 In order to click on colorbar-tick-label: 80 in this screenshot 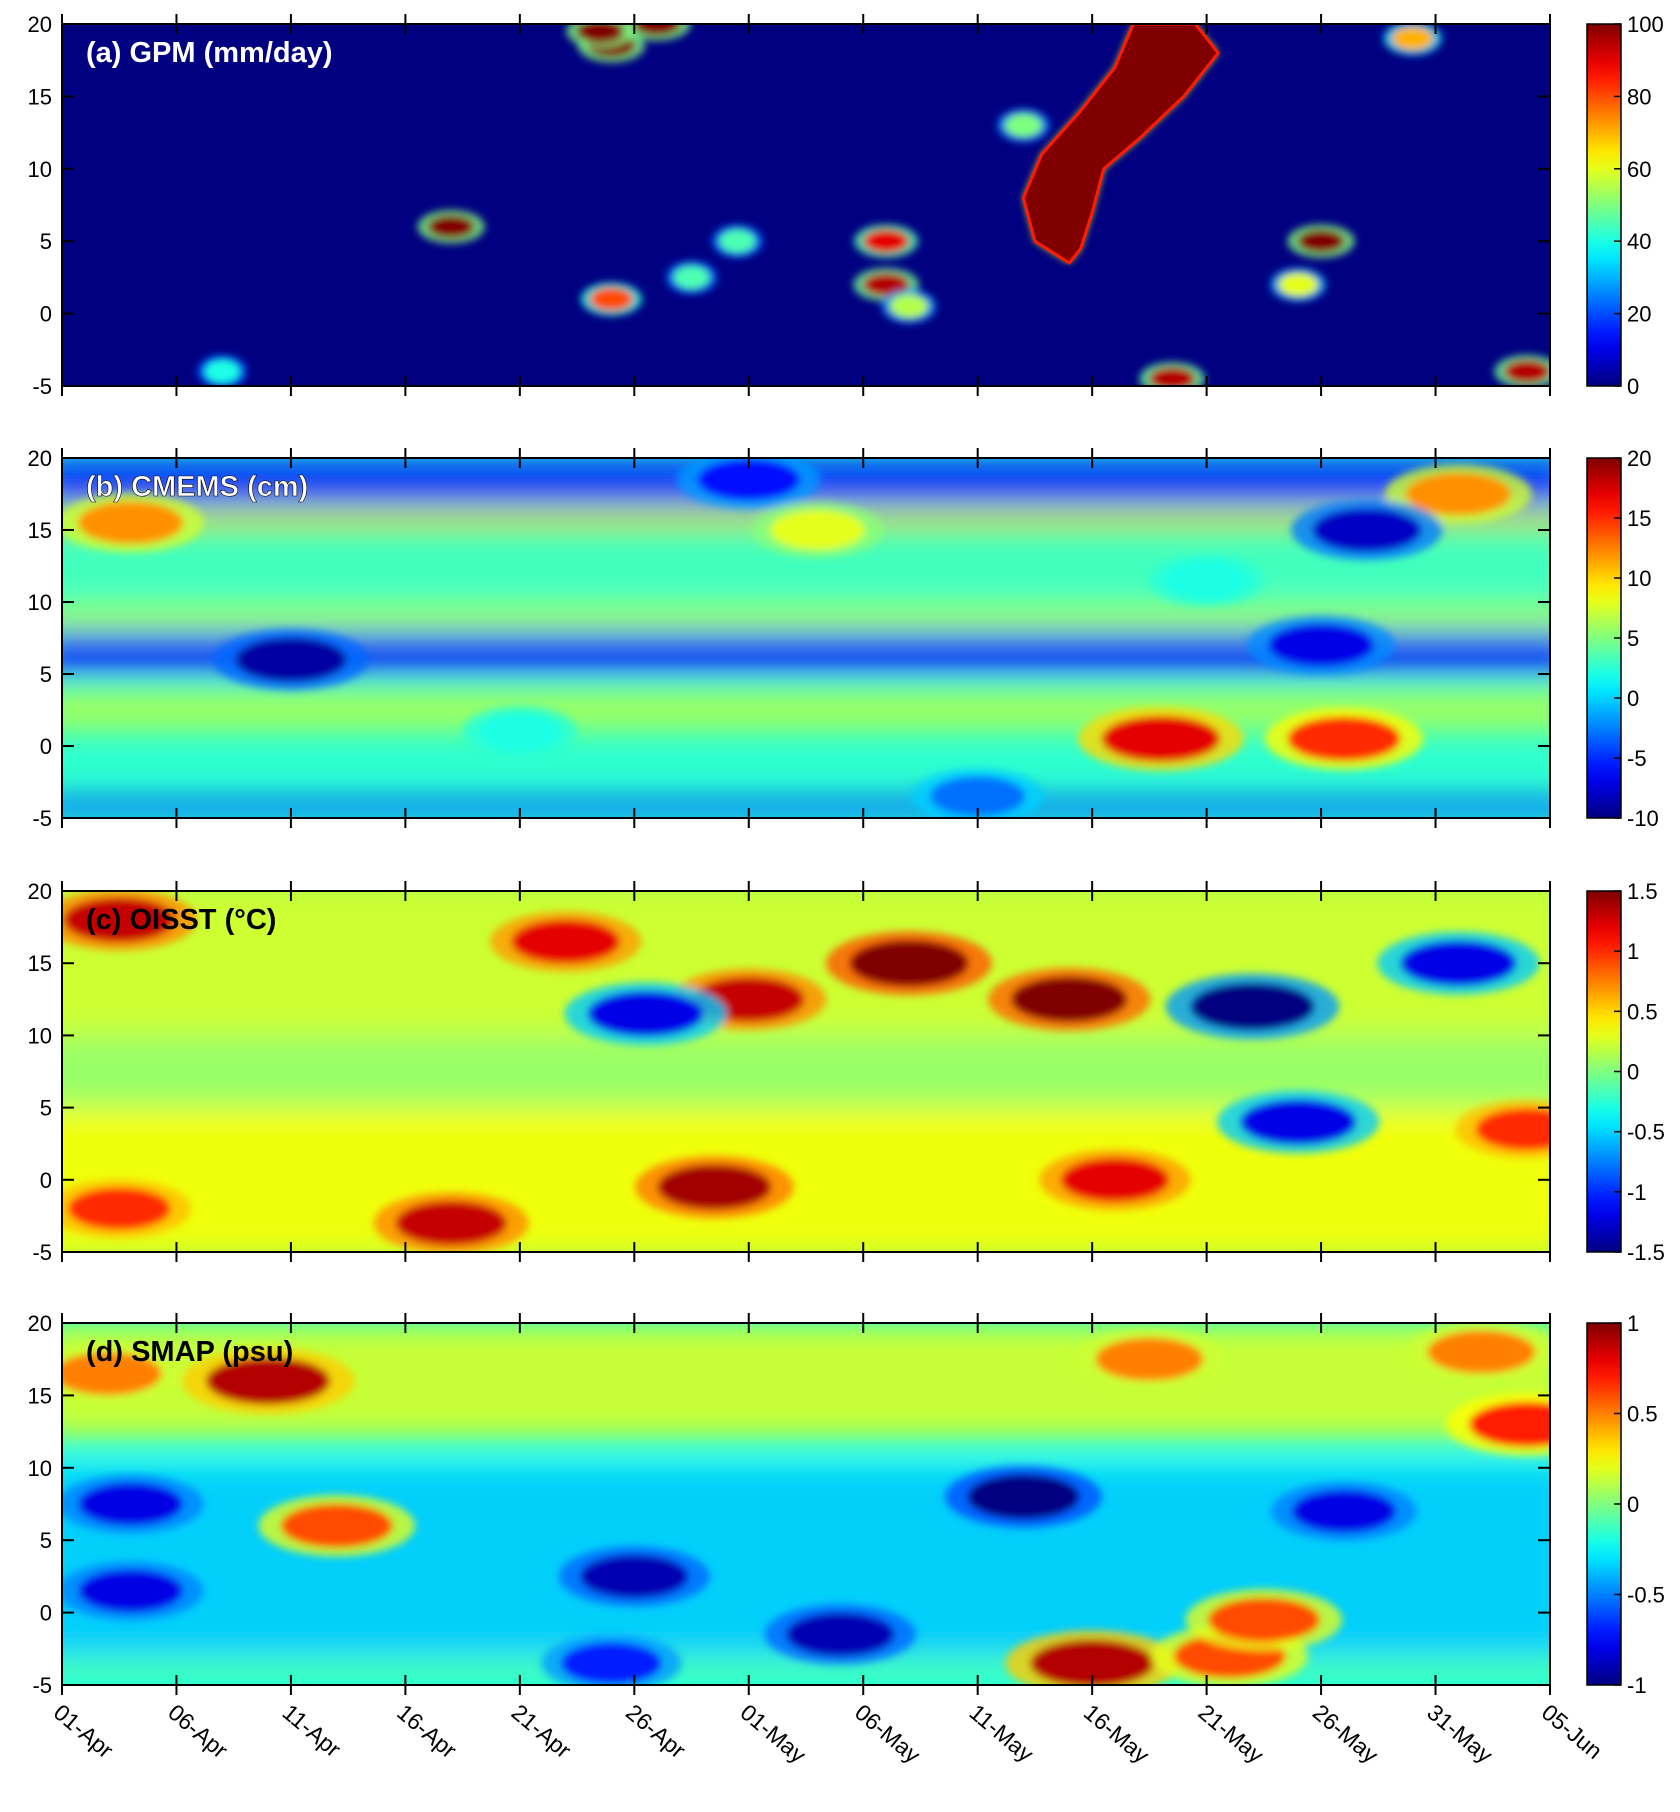, I will do `click(1639, 96)`.